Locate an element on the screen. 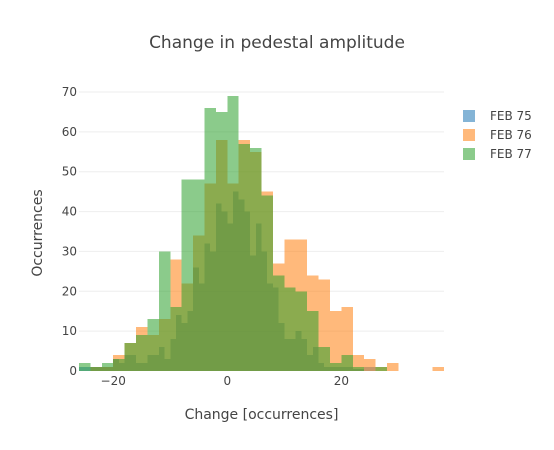  y-tick-label: 40 is located at coordinates (69, 212).